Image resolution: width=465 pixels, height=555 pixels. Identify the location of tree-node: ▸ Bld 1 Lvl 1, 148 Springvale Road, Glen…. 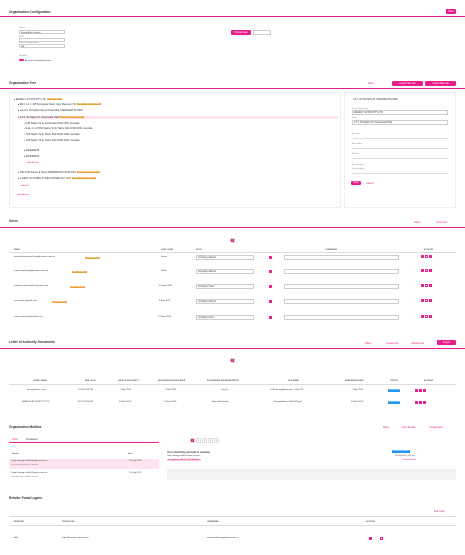
(59, 104).